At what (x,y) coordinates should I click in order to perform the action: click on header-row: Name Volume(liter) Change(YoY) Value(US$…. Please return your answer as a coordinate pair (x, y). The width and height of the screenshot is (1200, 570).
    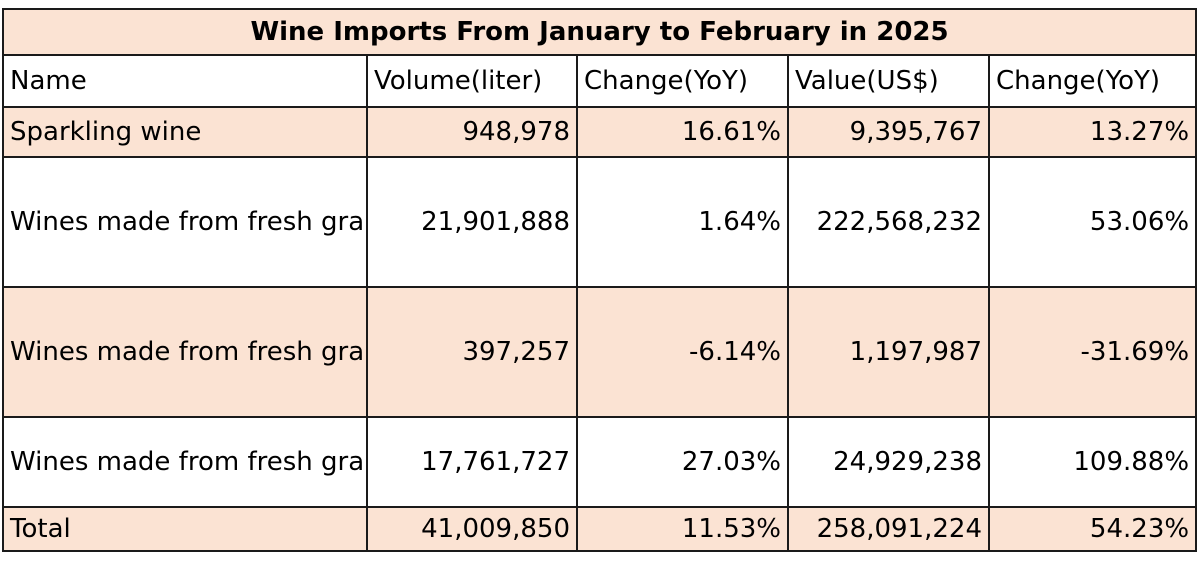
    Looking at the image, I should click on (600, 81).